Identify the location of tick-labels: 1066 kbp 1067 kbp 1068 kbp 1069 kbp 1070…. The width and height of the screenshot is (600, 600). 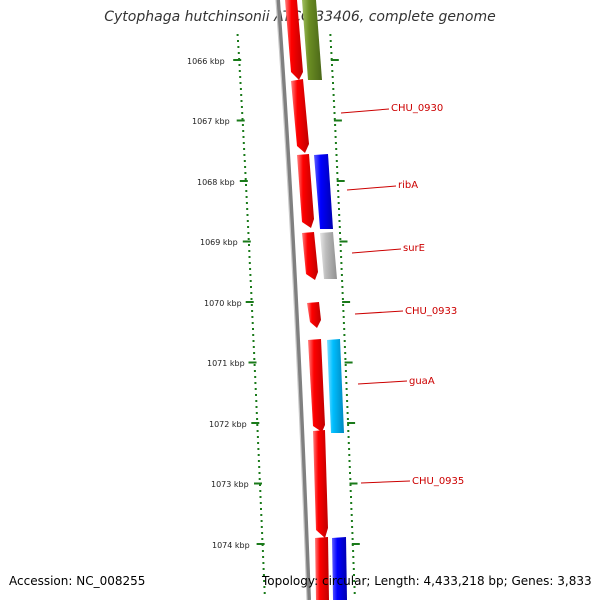
(218, 303).